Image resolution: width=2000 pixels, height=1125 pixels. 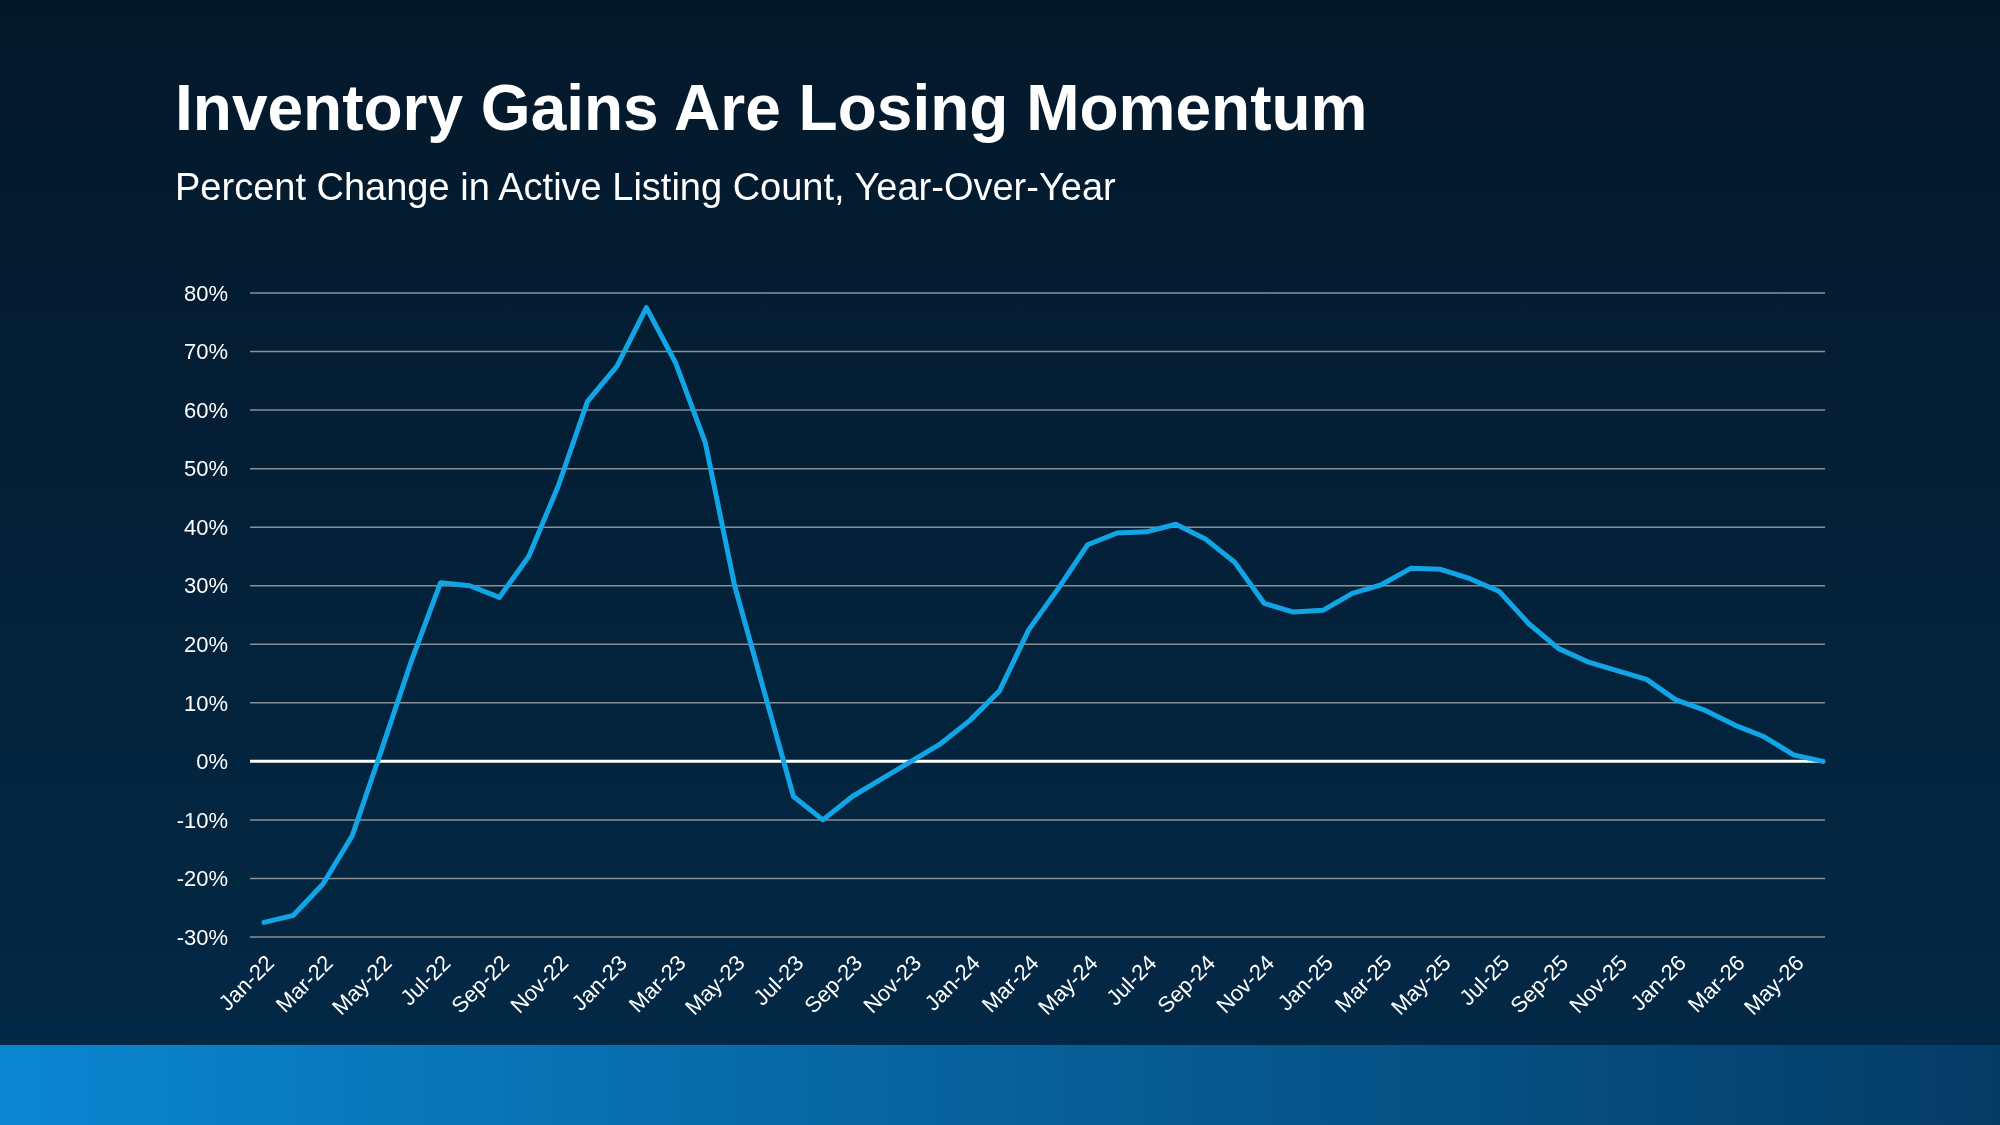 I want to click on y-tick-label: 10%, so click(x=205, y=703).